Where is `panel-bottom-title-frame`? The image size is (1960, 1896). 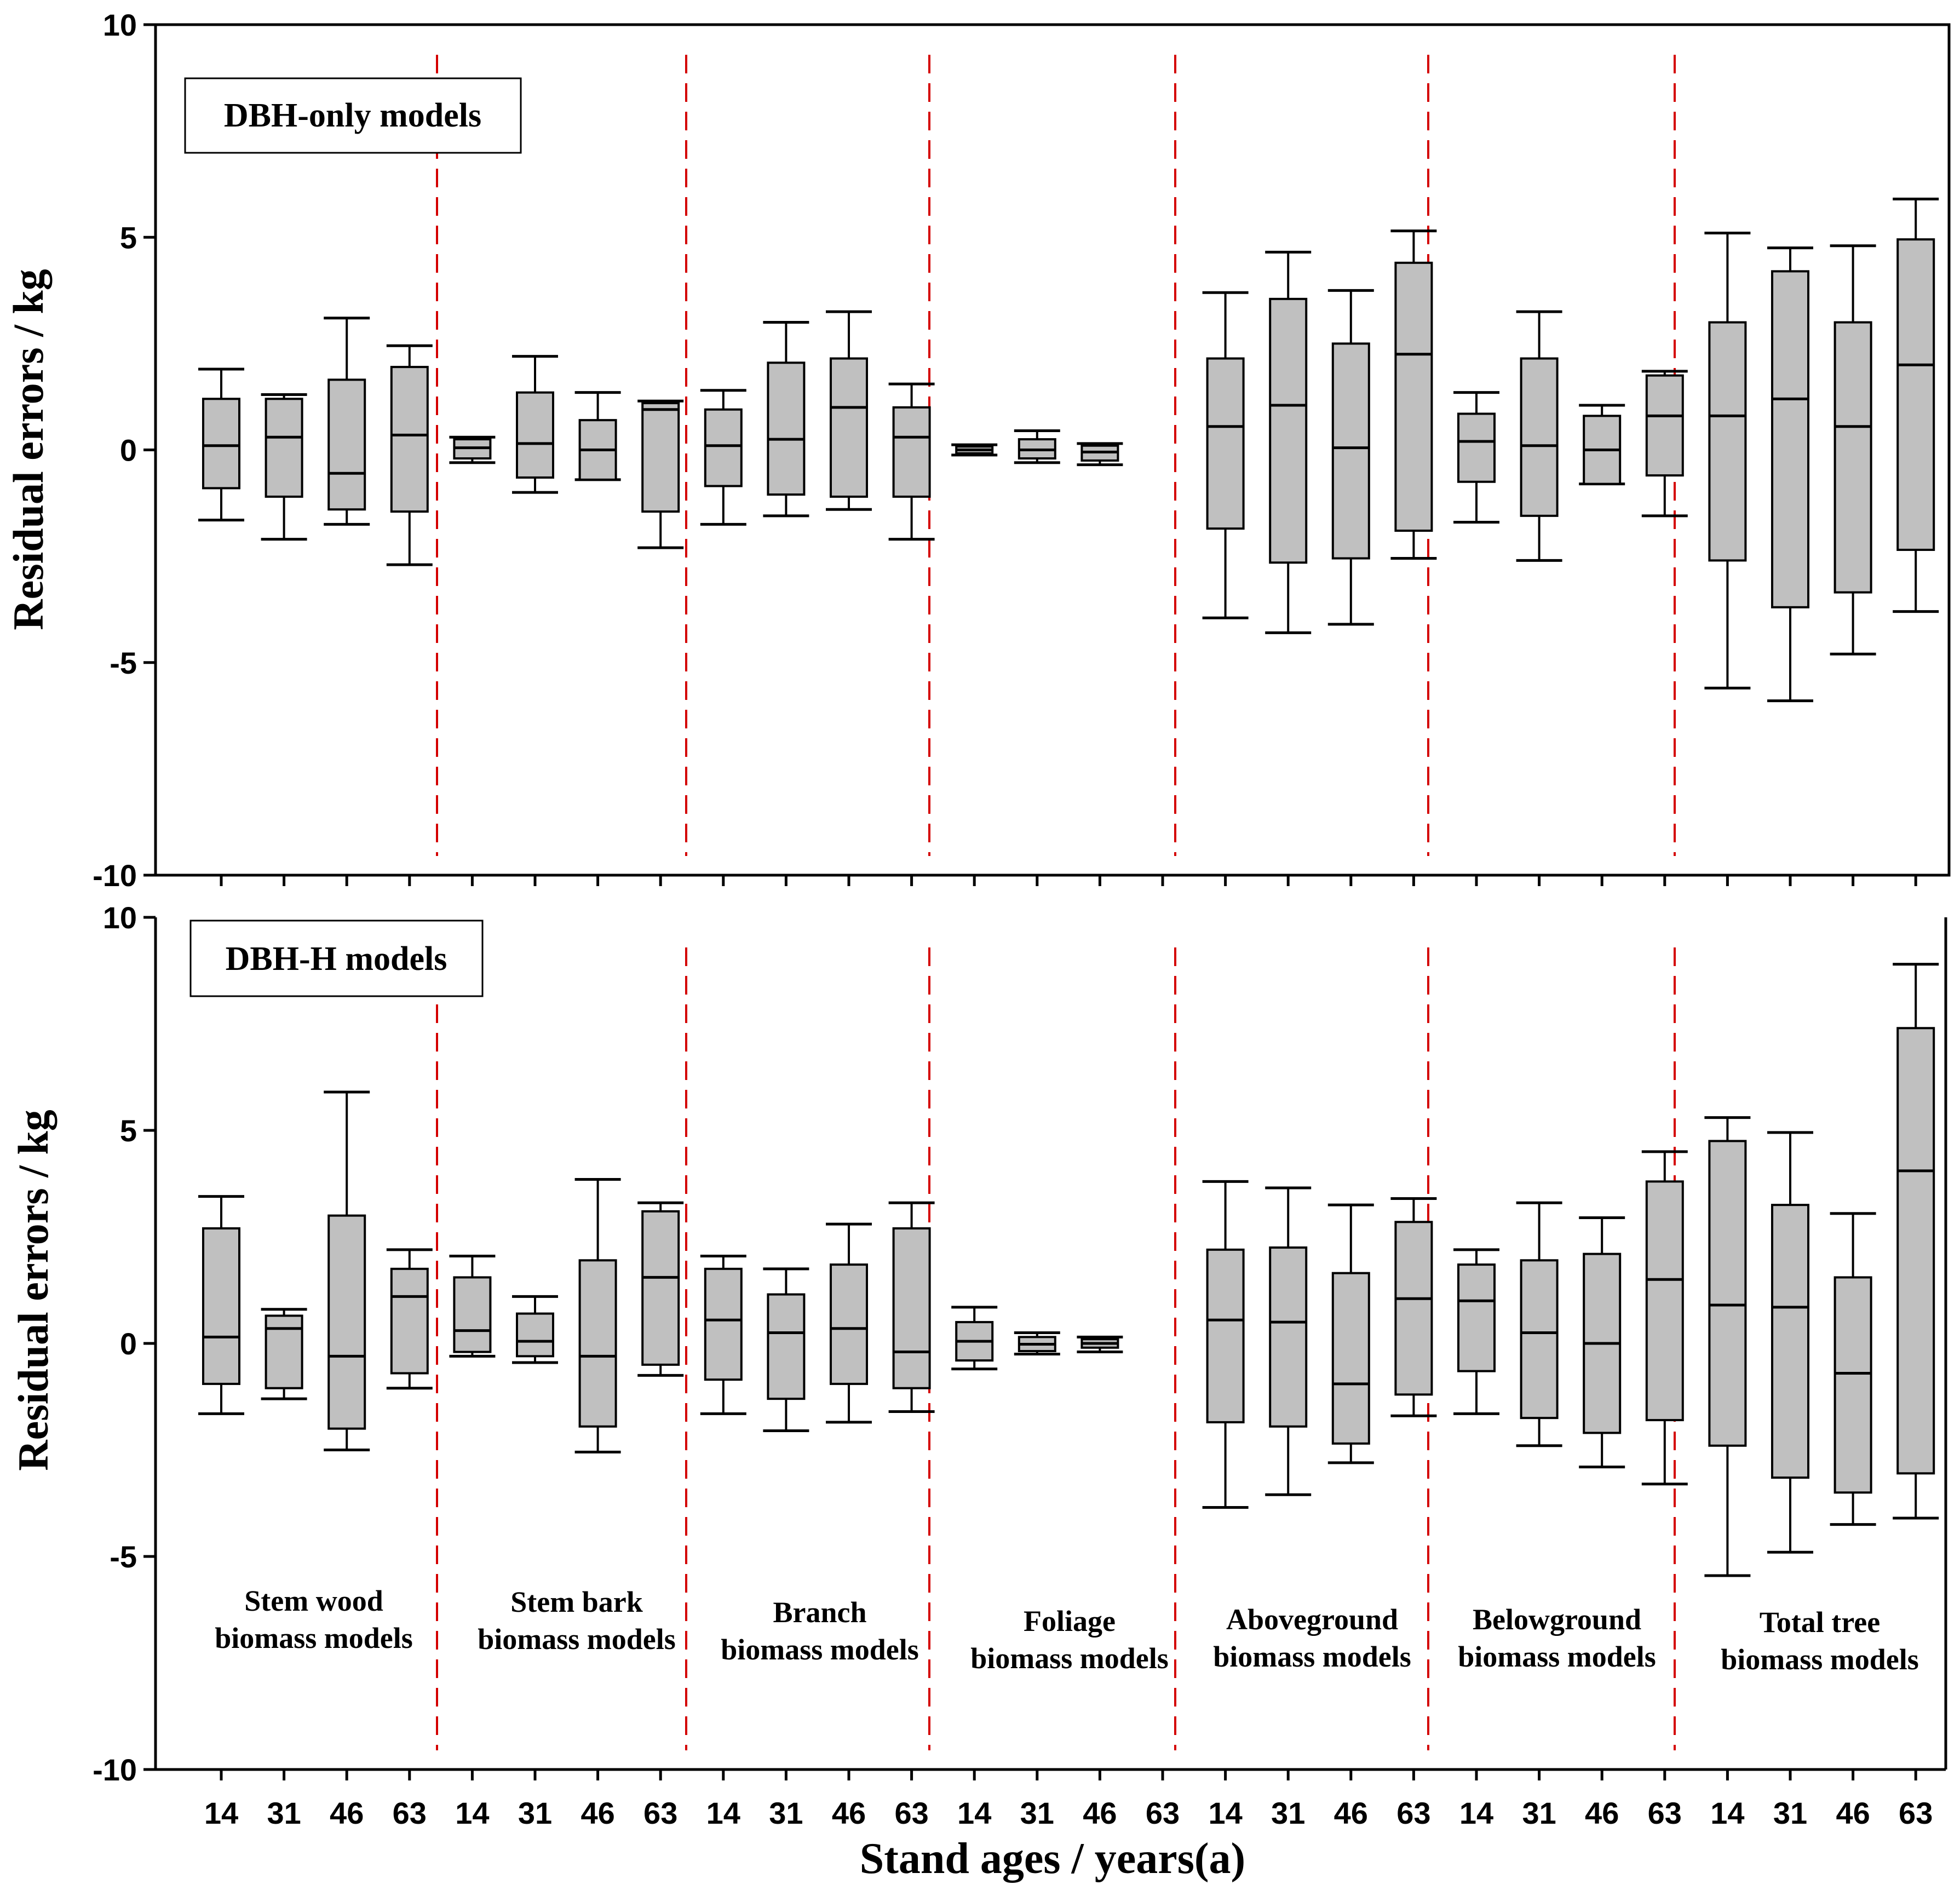 panel-bottom-title-frame is located at coordinates (336, 958).